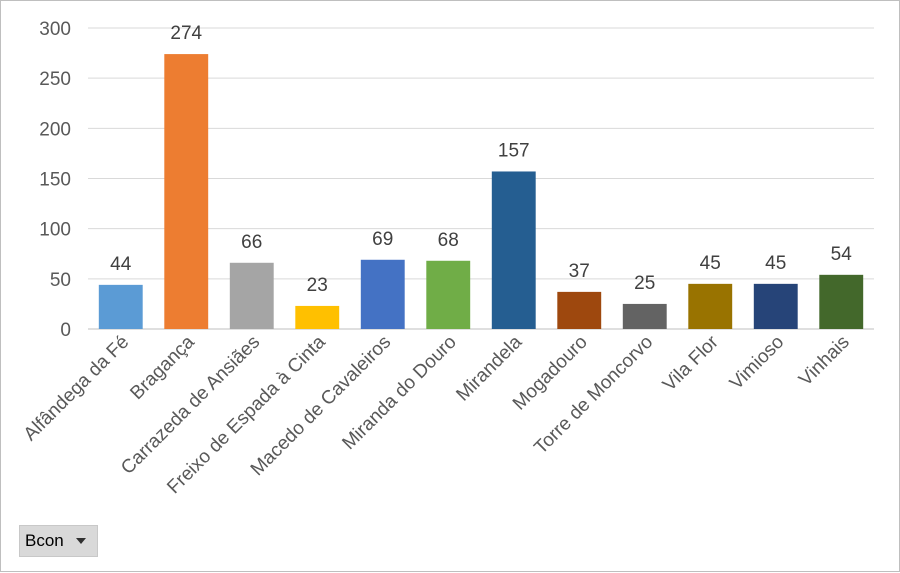  I want to click on y-tick-label: 150, so click(55, 180).